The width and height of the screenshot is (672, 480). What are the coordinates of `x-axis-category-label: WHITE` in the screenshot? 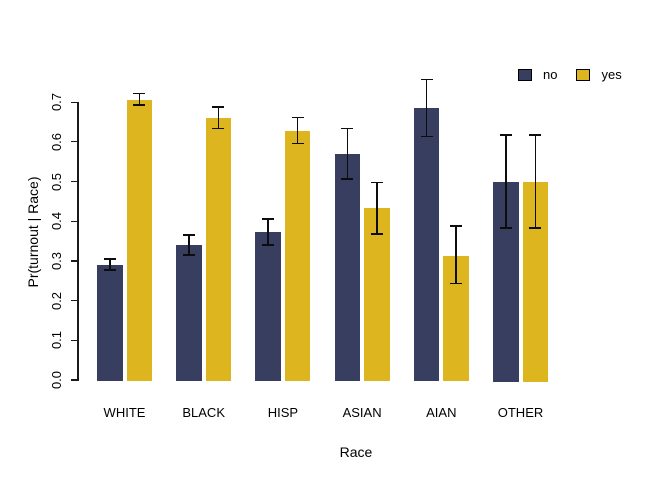 It's located at (124, 412).